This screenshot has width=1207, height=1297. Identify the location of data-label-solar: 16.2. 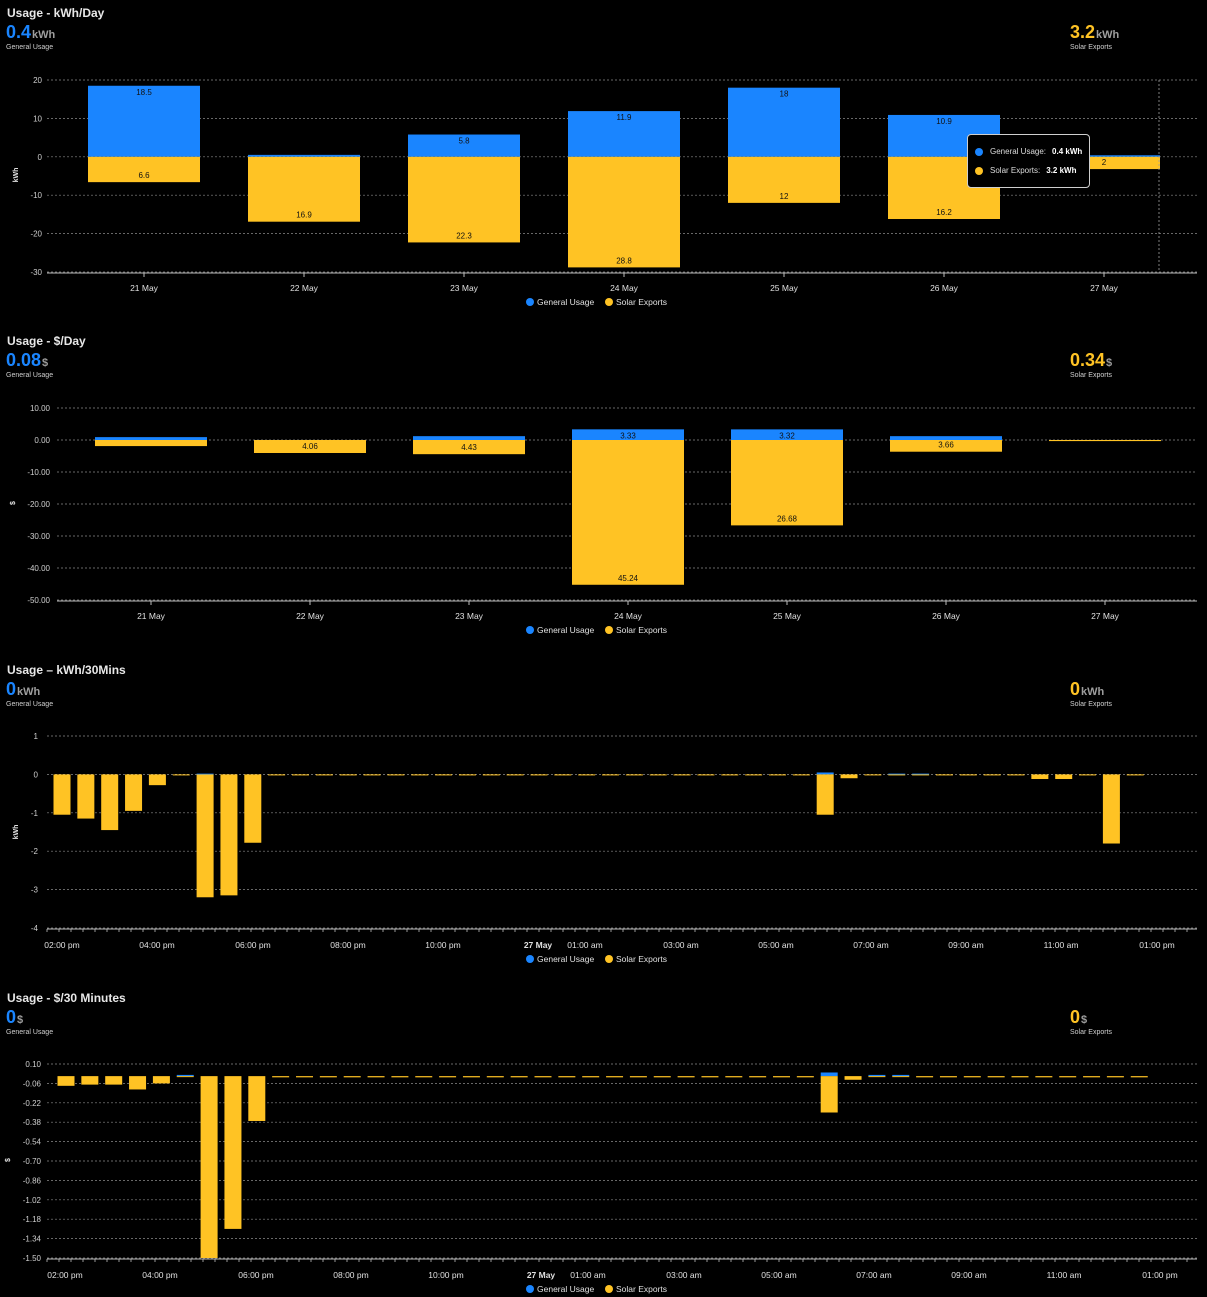
(944, 212).